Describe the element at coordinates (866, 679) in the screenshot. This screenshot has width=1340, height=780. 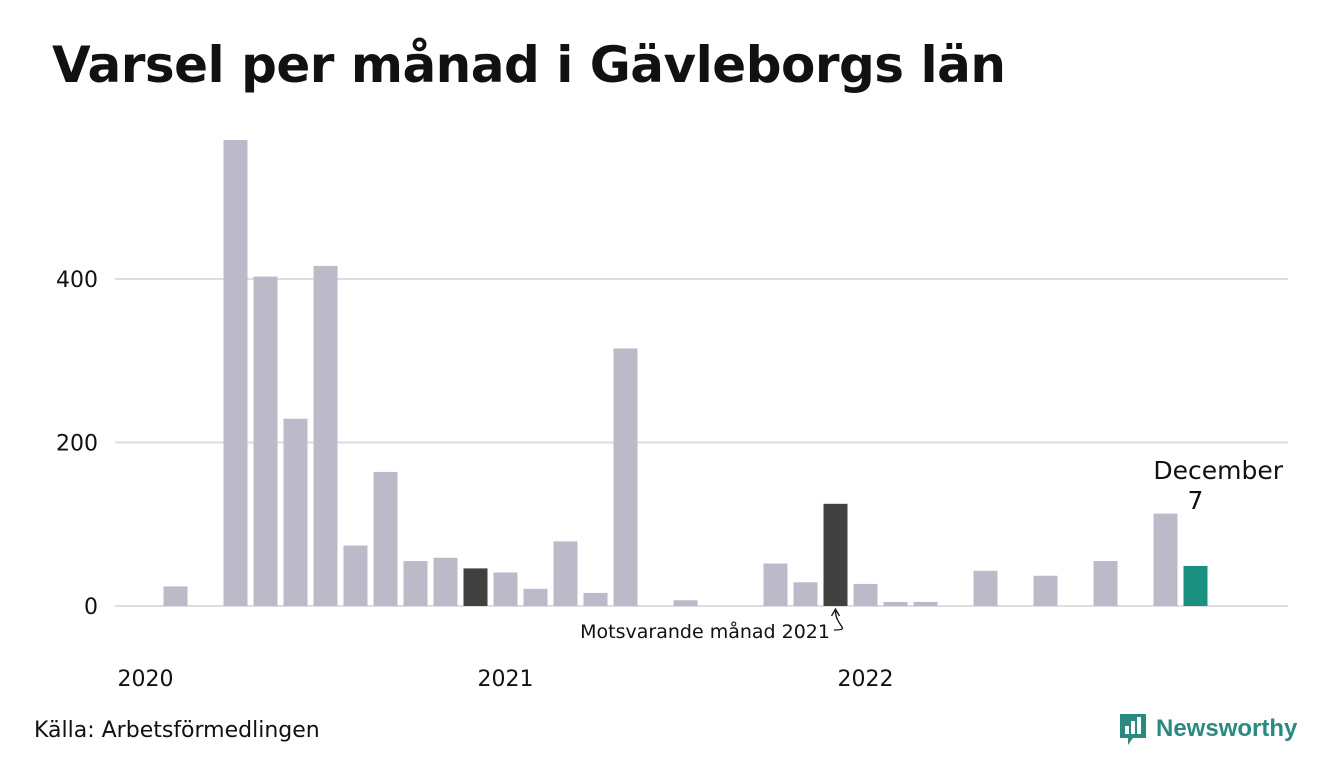
I see `x-tick-label-2022: 2022` at that location.